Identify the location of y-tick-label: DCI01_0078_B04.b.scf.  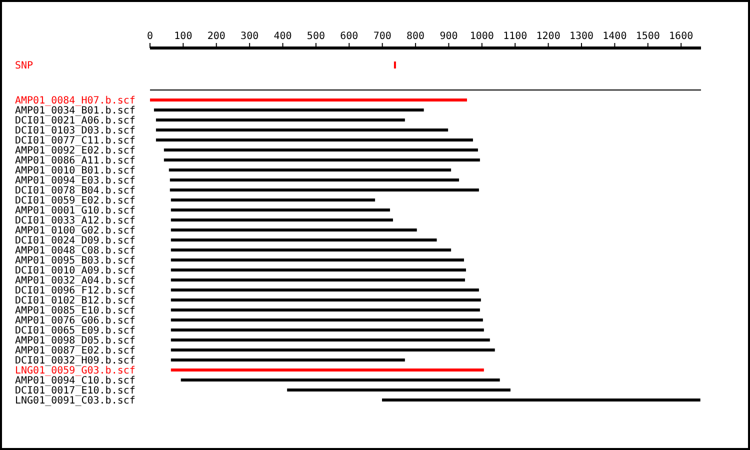
(75, 191).